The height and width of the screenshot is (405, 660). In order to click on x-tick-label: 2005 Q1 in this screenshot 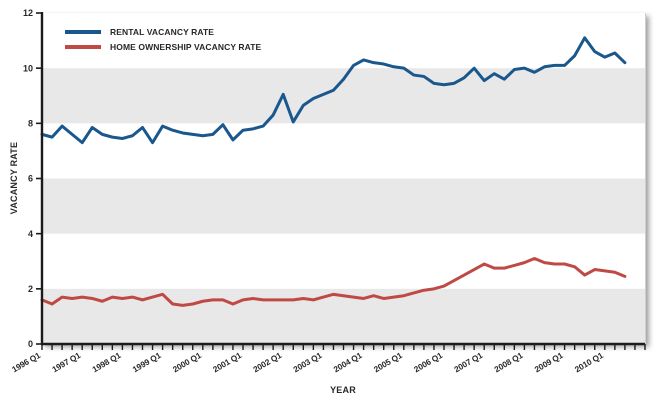, I will do `click(388, 362)`.